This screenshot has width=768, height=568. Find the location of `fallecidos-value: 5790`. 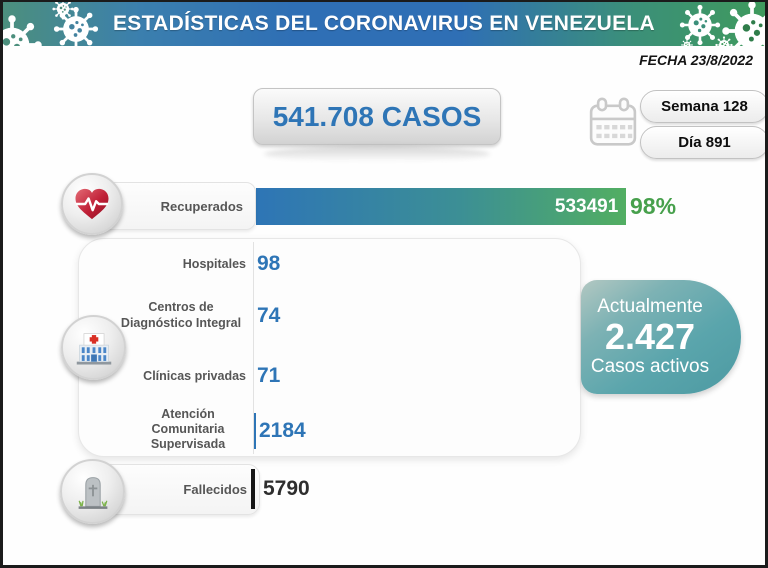

fallecidos-value: 5790 is located at coordinates (286, 488).